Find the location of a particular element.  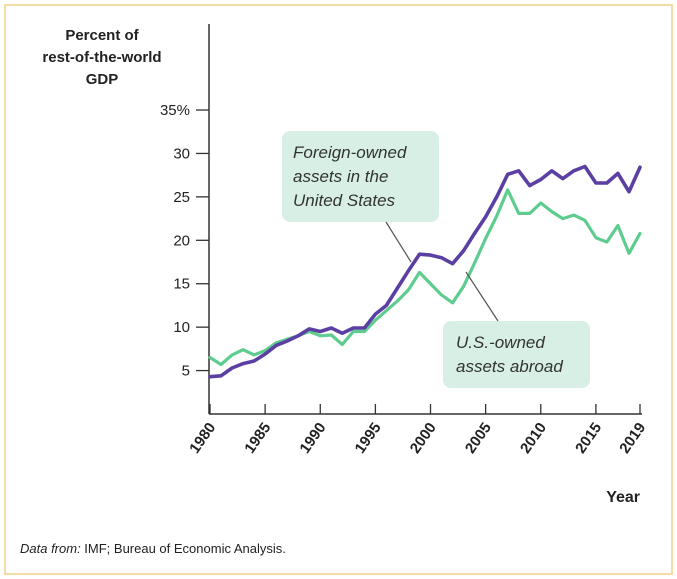

callout-us: U.S.-owned assets abroad is located at coordinates (516, 329).